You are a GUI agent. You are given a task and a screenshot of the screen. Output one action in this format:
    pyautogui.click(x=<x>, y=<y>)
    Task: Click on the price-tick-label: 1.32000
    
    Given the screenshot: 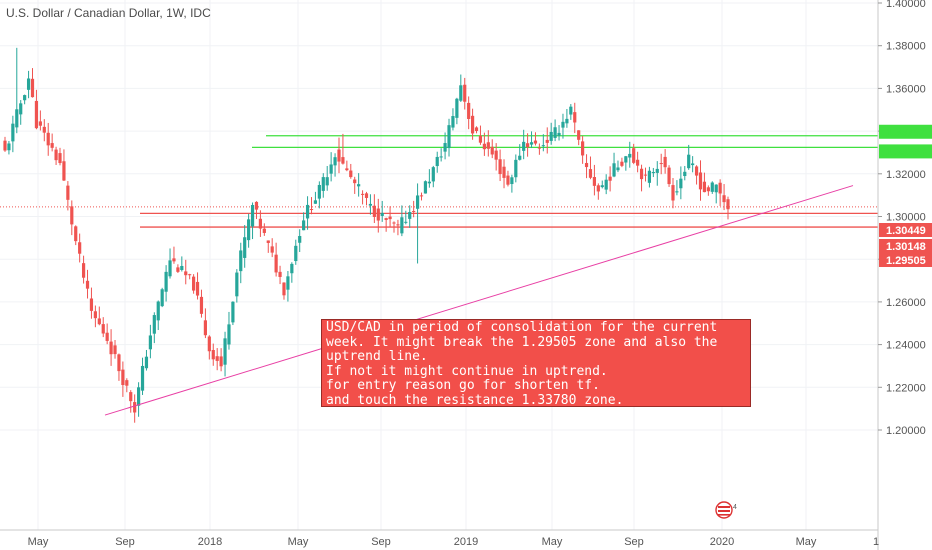 What is the action you would take?
    pyautogui.click(x=906, y=175)
    